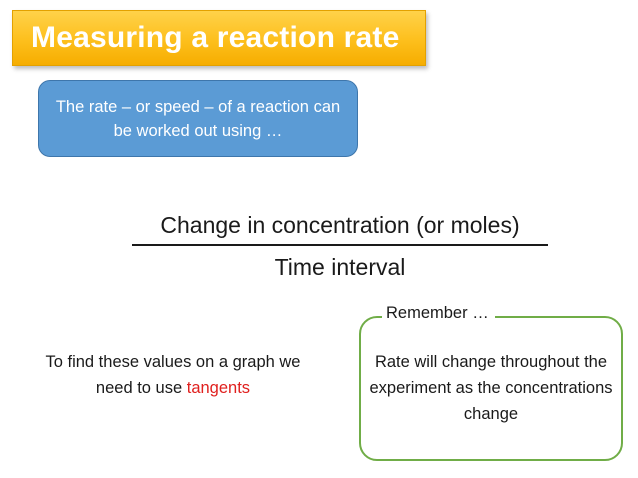 This screenshot has width=638, height=478. Describe the element at coordinates (215, 37) in the screenshot. I see `slide-title: Measuring a reaction rate` at that location.